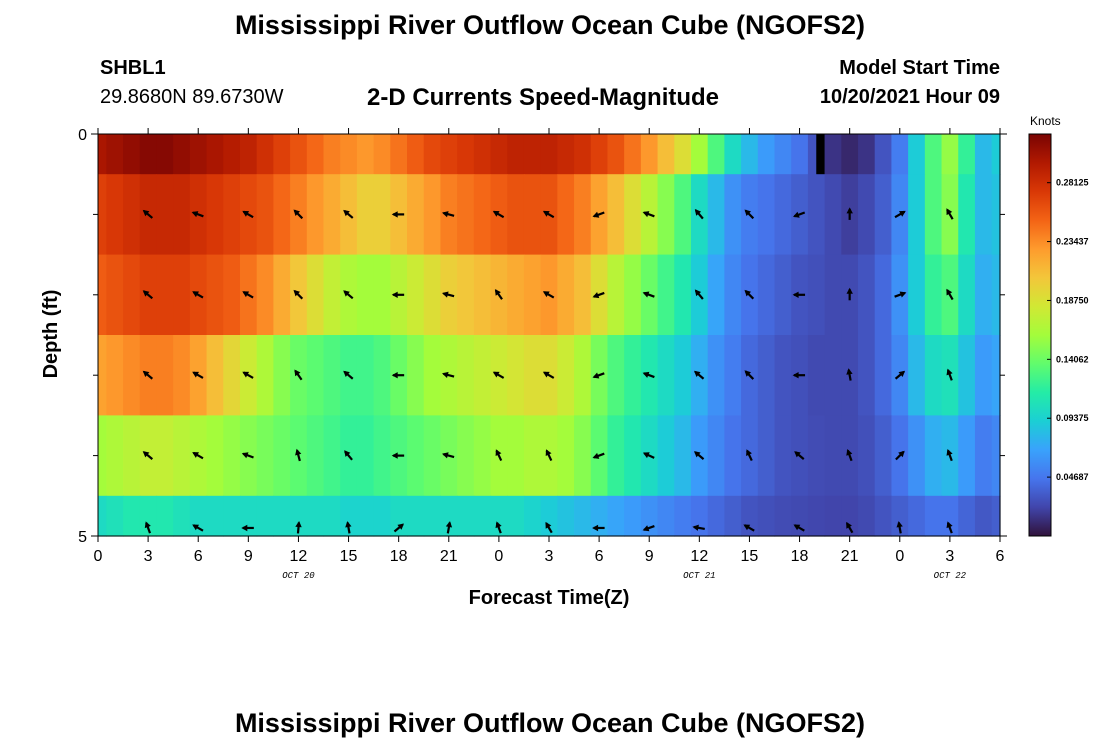 The height and width of the screenshot is (750, 1100). What do you see at coordinates (1045, 121) in the screenshot?
I see `colorbar-unit: Knots` at bounding box center [1045, 121].